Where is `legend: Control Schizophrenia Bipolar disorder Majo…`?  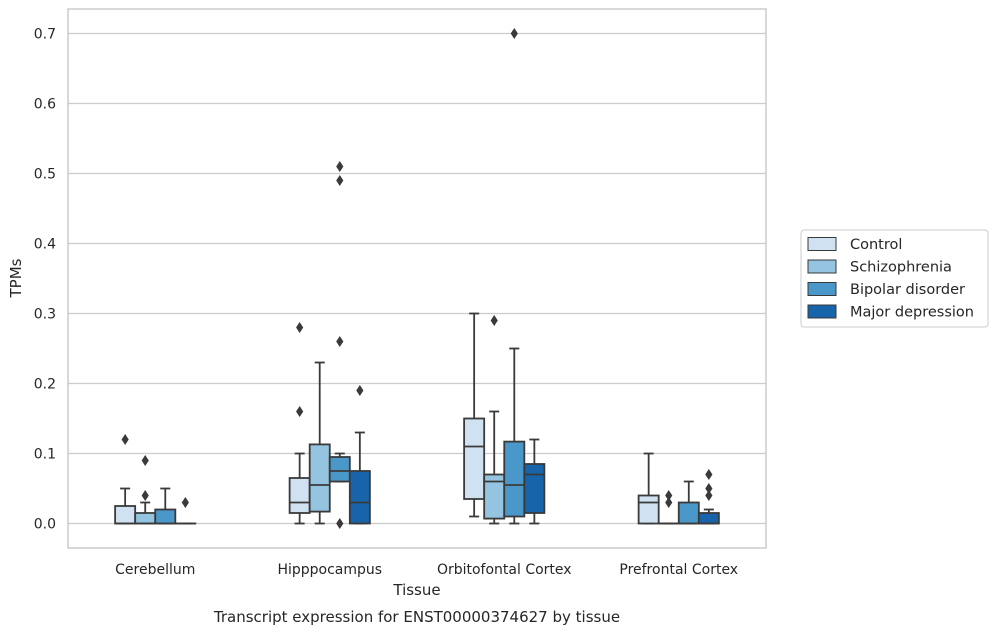
legend: Control Schizophrenia Bipolar disorder Majo… is located at coordinates (894, 278).